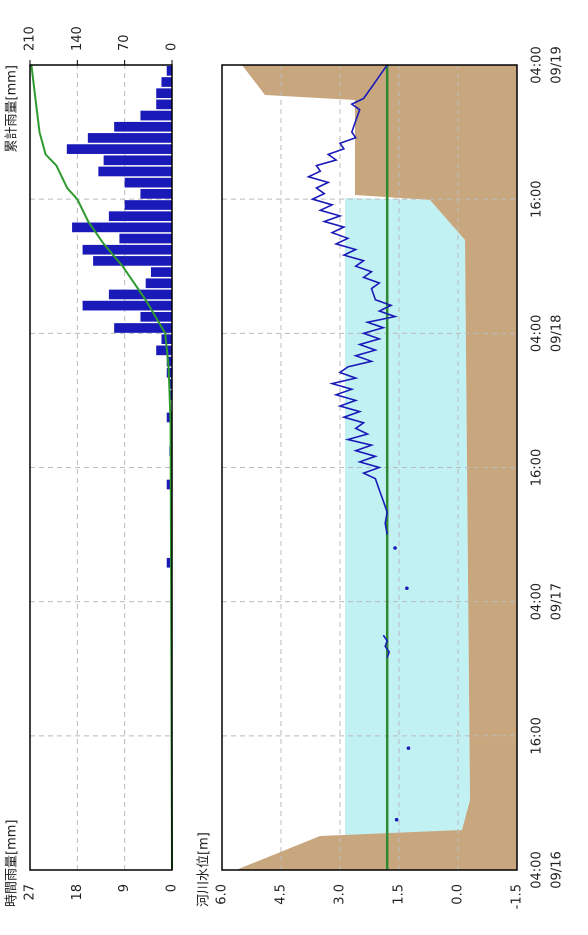  Describe the element at coordinates (557, 333) in the screenshot. I see `x-date-label: 09/18` at that location.